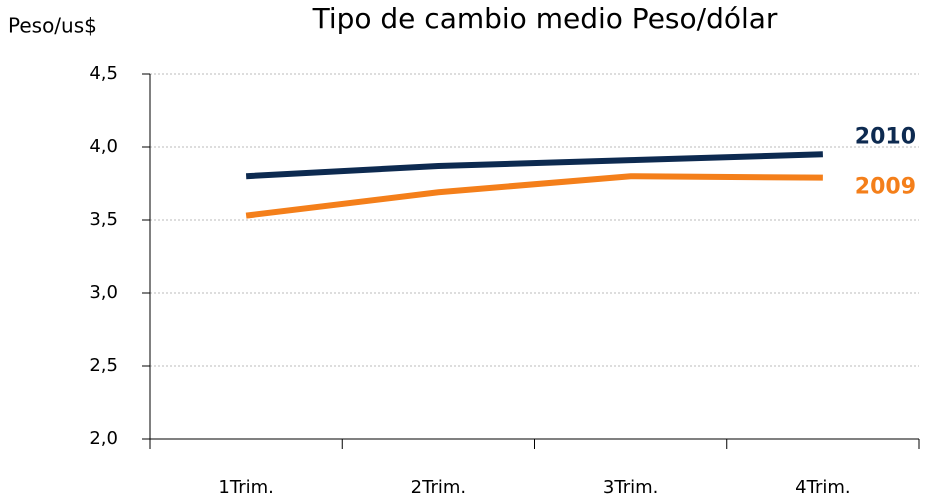 The image size is (927, 499). What do you see at coordinates (103, 73) in the screenshot?
I see `y-tick-label: 4,5` at bounding box center [103, 73].